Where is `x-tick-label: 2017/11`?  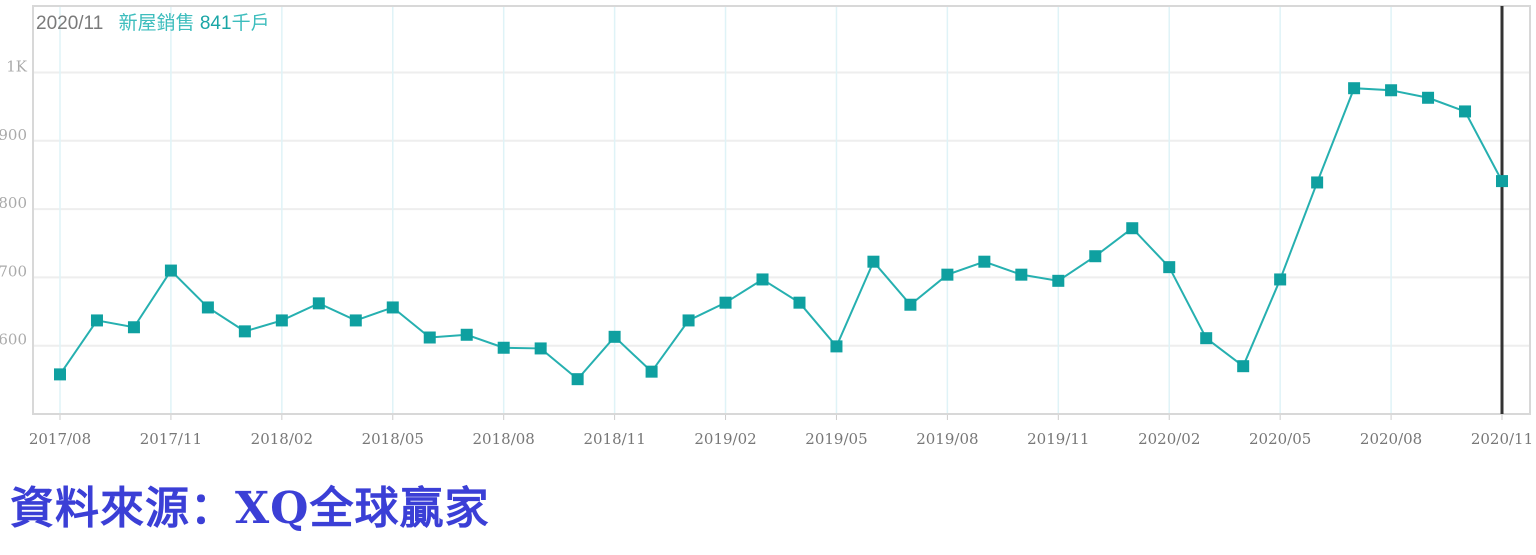
x-tick-label: 2017/11 is located at coordinates (171, 439).